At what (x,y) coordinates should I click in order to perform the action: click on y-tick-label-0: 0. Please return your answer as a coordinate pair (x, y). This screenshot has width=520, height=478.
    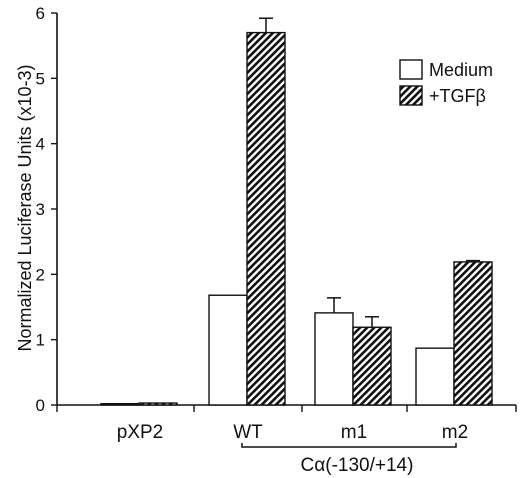
    Looking at the image, I should click on (40, 405).